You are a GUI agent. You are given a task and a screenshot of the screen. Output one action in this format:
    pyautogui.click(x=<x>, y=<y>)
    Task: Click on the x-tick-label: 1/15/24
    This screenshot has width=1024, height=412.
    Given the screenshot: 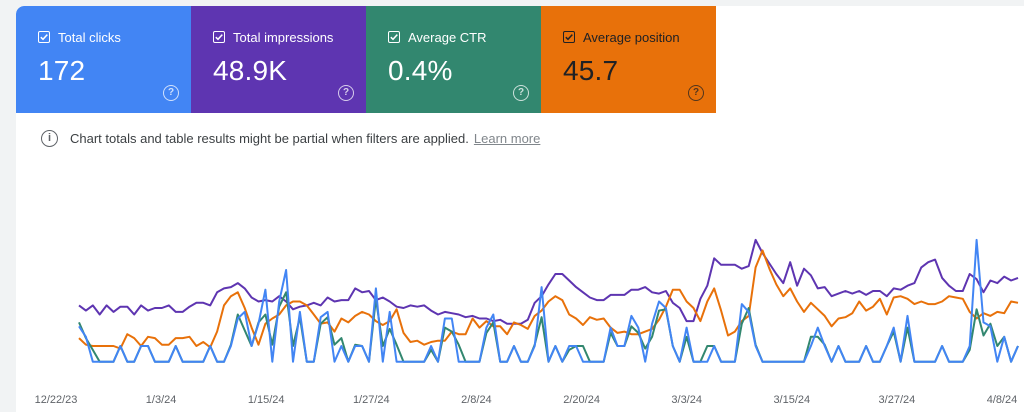 What is the action you would take?
    pyautogui.click(x=266, y=400)
    